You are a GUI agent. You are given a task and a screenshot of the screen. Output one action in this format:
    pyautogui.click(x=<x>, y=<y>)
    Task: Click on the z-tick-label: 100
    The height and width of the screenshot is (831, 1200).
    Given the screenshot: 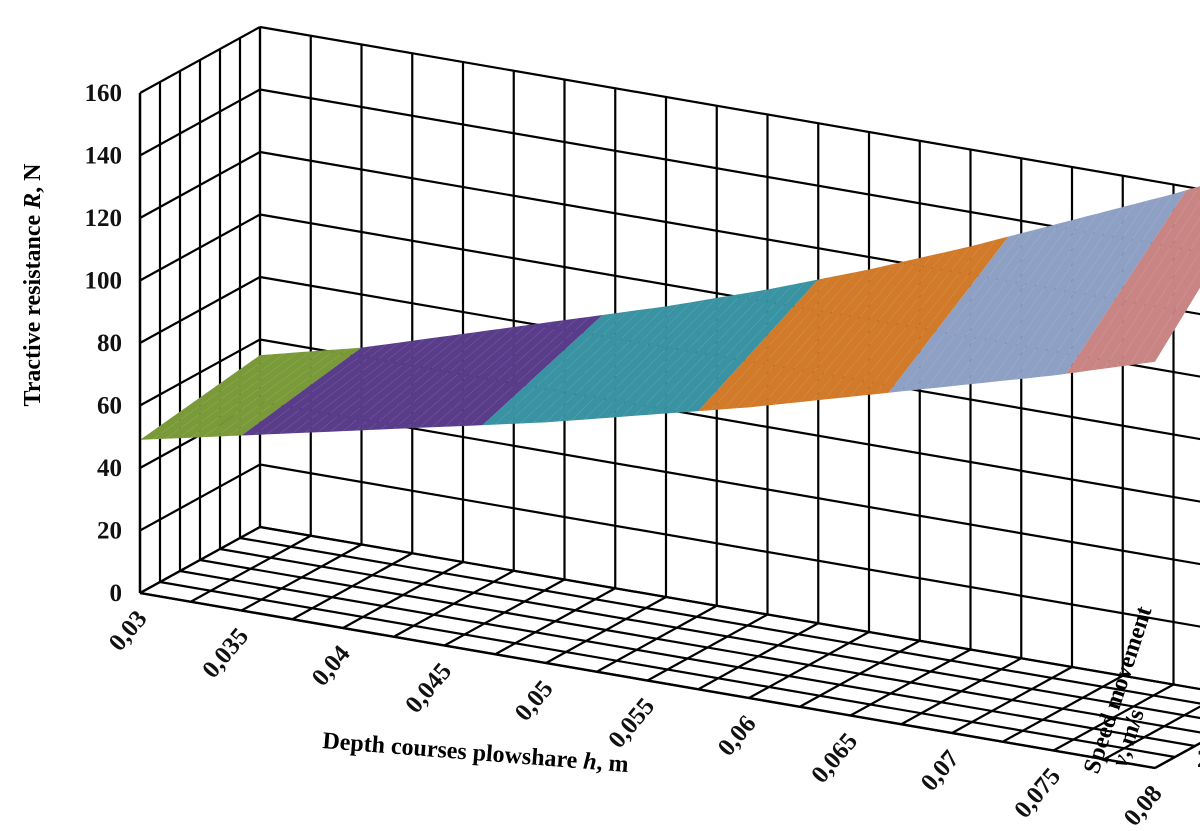 What is the action you would take?
    pyautogui.click(x=104, y=281)
    